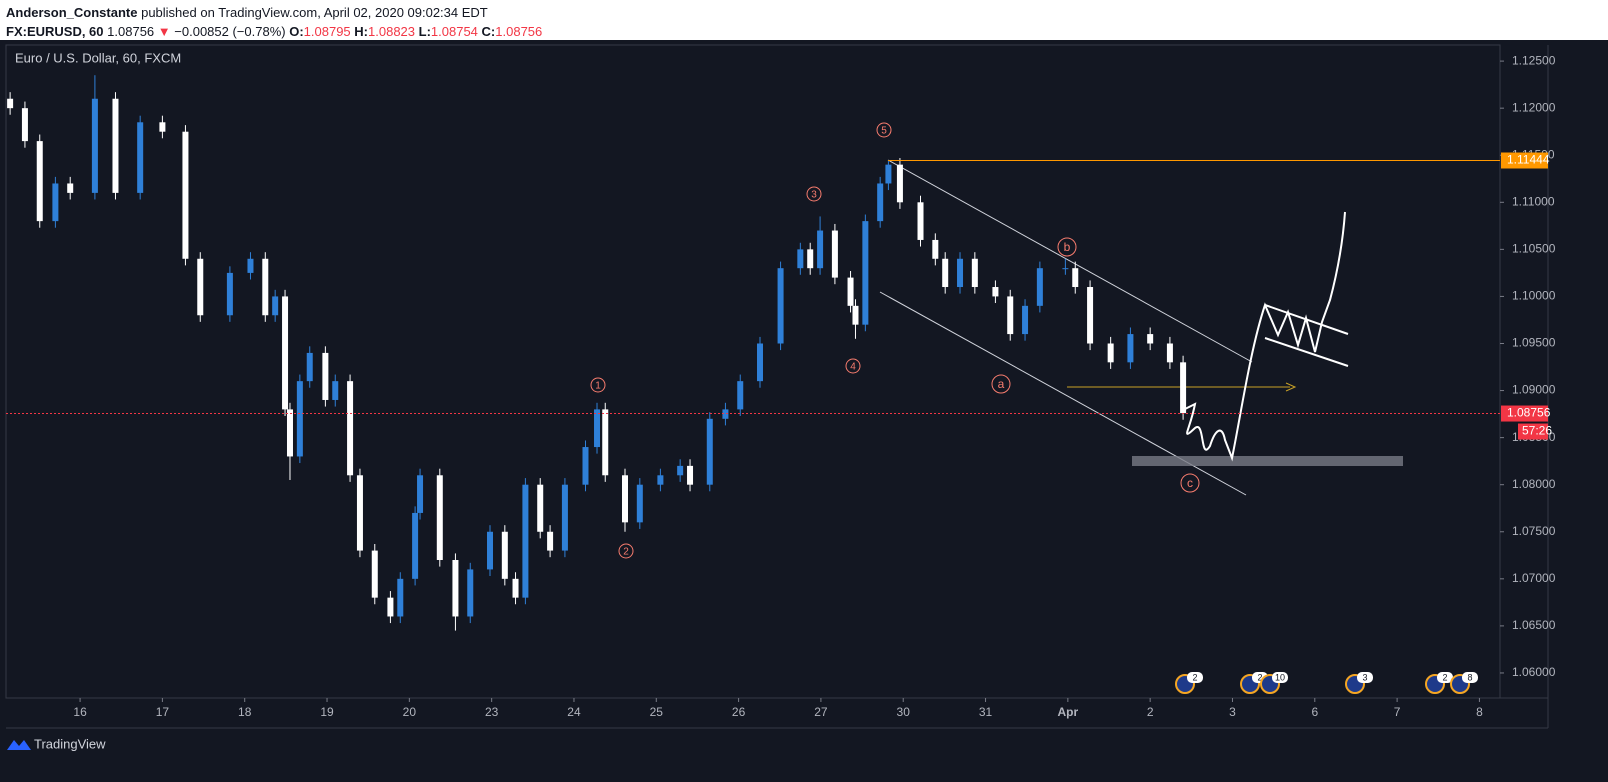 This screenshot has width=1608, height=782. Describe the element at coordinates (392, 31) in the screenshot. I see `ohlc-value: 1.08823` at that location.